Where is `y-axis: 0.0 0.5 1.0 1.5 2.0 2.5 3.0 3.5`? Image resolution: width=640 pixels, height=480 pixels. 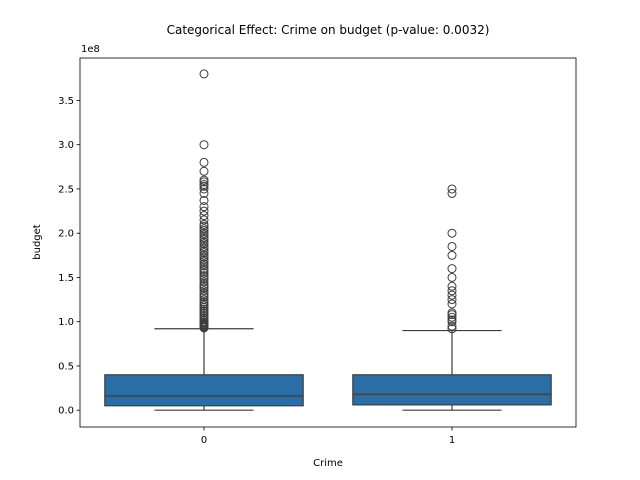 y-axis: 0.0 0.5 1.0 1.5 2.0 2.5 3.0 3.5 is located at coordinates (69, 256).